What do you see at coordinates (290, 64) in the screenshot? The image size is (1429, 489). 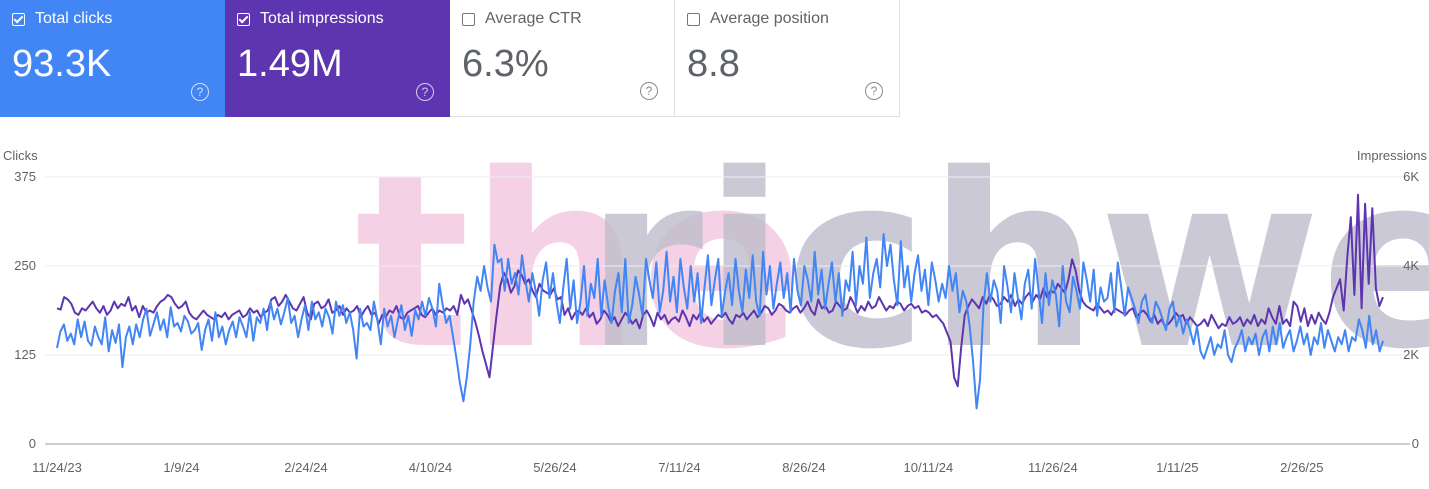 I see `metric-value: 1.49M` at bounding box center [290, 64].